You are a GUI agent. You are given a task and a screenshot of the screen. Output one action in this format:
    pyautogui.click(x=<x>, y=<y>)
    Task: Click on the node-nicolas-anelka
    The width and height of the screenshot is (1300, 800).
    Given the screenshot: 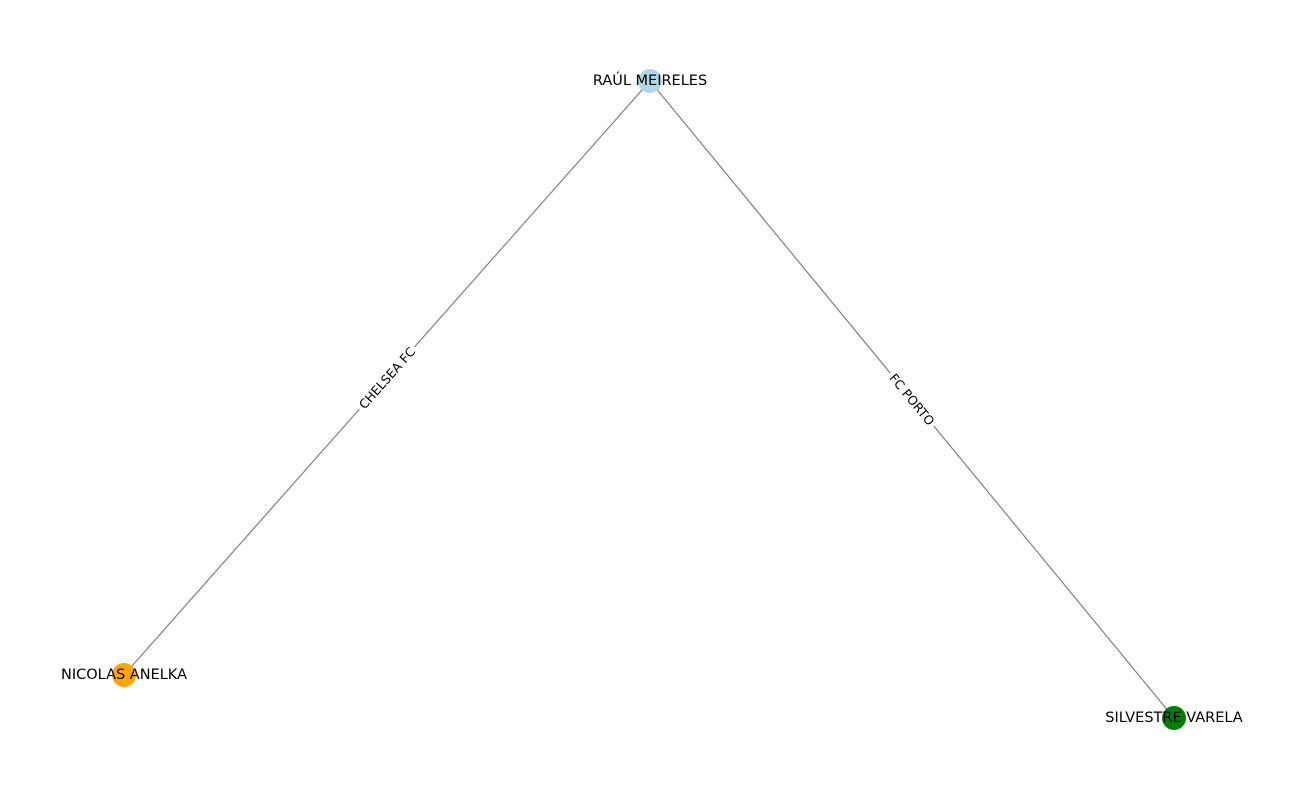 What is the action you would take?
    pyautogui.click(x=124, y=675)
    